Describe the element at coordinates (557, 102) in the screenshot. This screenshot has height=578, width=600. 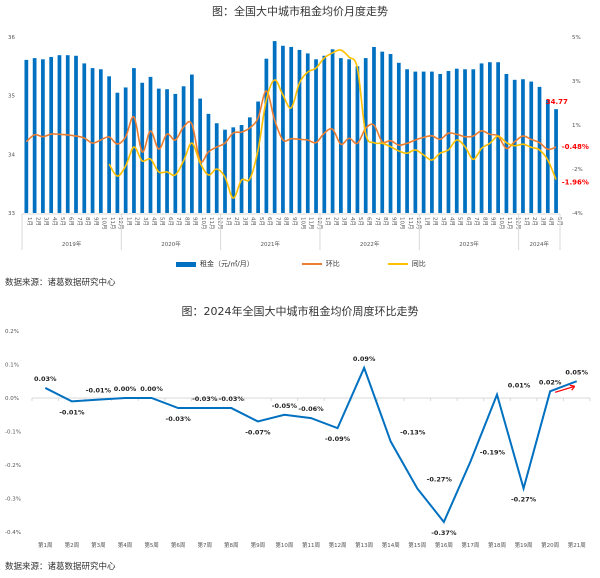
I see `rent-last-label: 34.77` at that location.